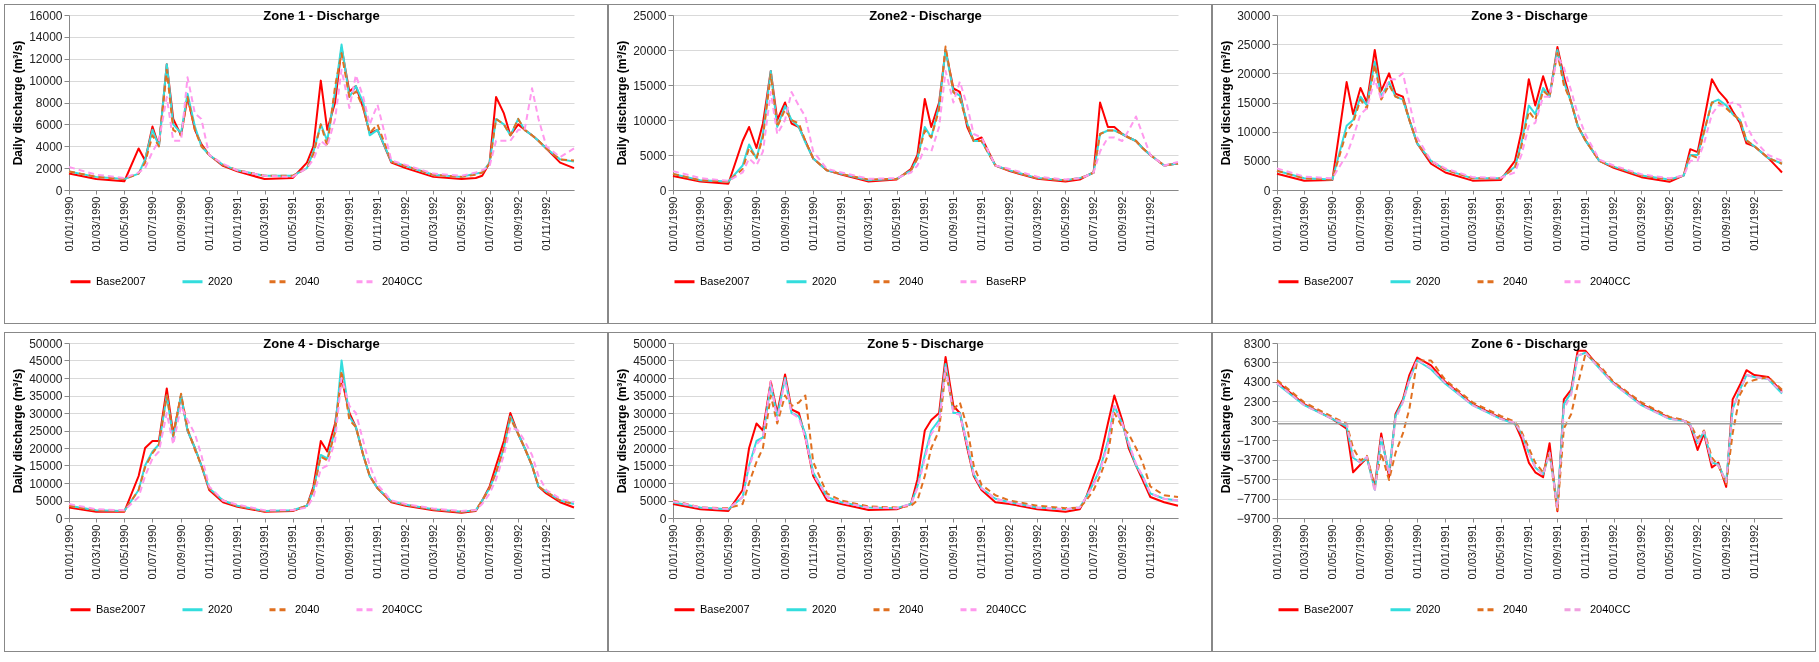 The image size is (1819, 662). What do you see at coordinates (650, 413) in the screenshot?
I see `y-tick-label: 30000` at bounding box center [650, 413].